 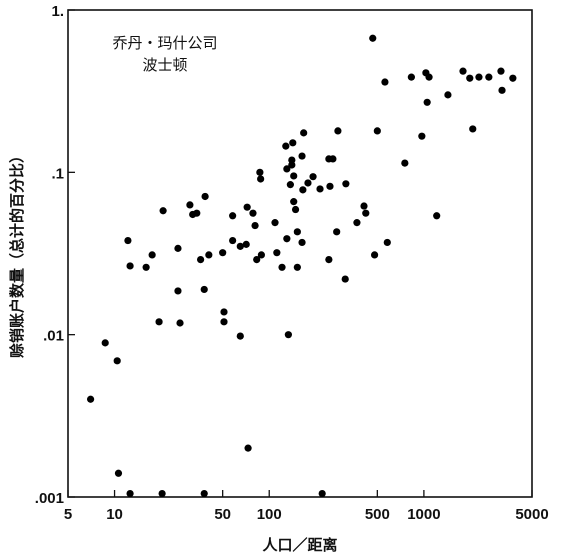 I want to click on x-tick-label: 50, so click(x=222, y=514).